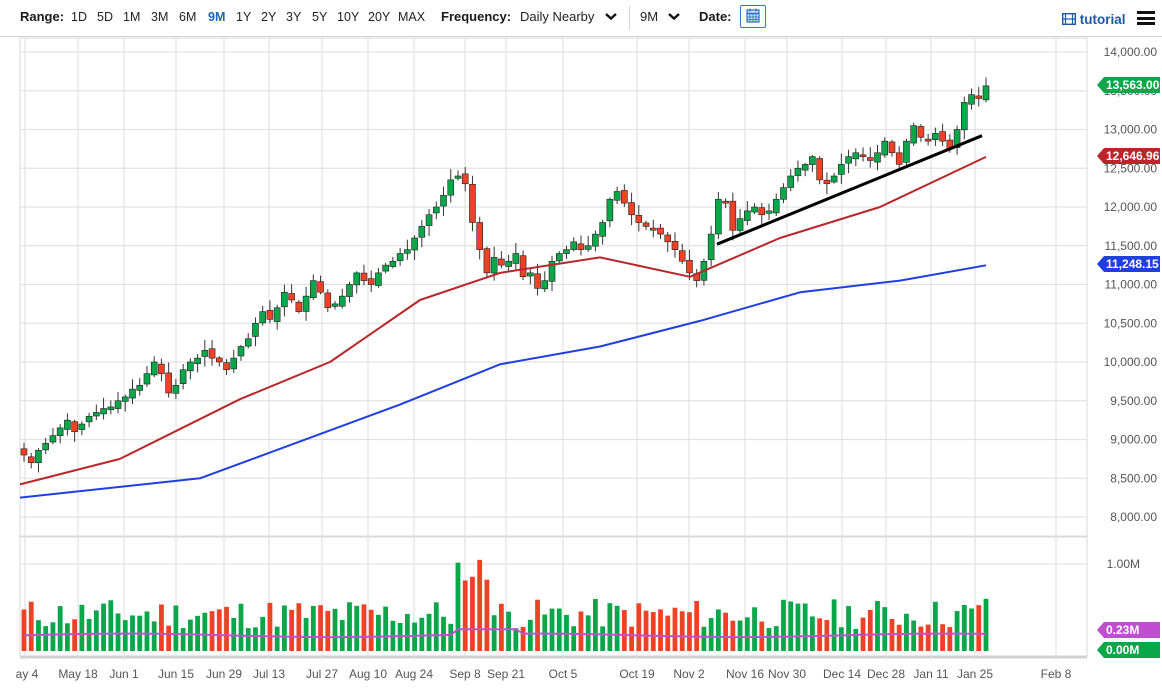 The height and width of the screenshot is (690, 1162). What do you see at coordinates (348, 17) in the screenshot?
I see `range-10y: 10Y` at bounding box center [348, 17].